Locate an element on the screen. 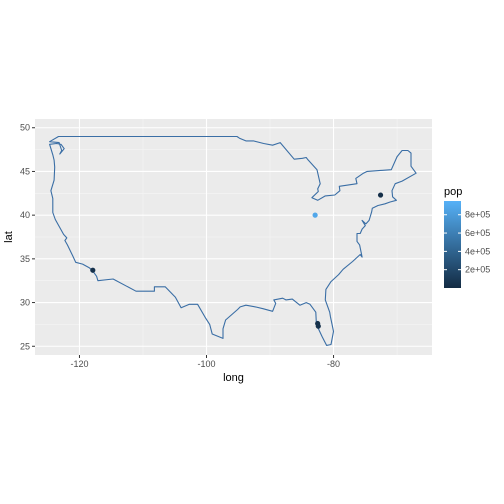 The height and width of the screenshot is (504, 504). y-tick-label: 50 is located at coordinates (25, 128).